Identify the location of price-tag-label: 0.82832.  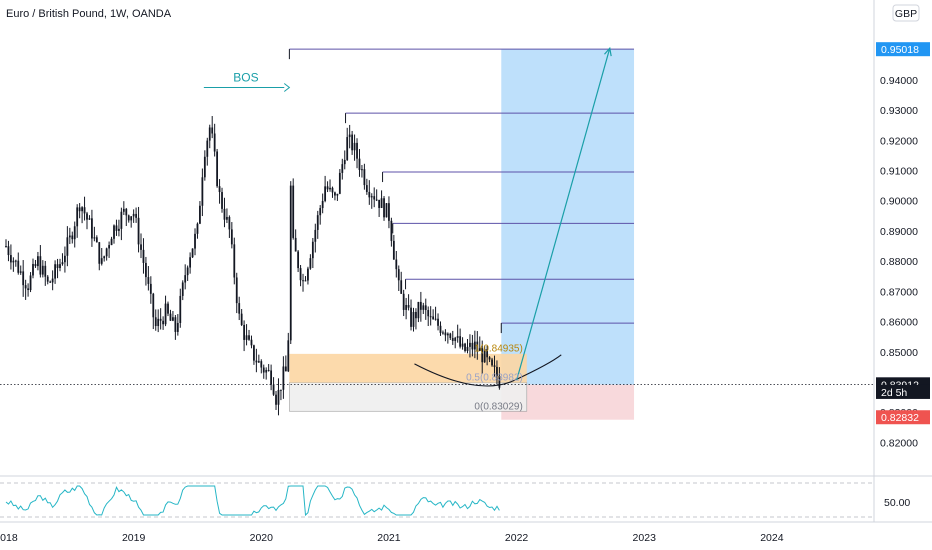
(900, 418).